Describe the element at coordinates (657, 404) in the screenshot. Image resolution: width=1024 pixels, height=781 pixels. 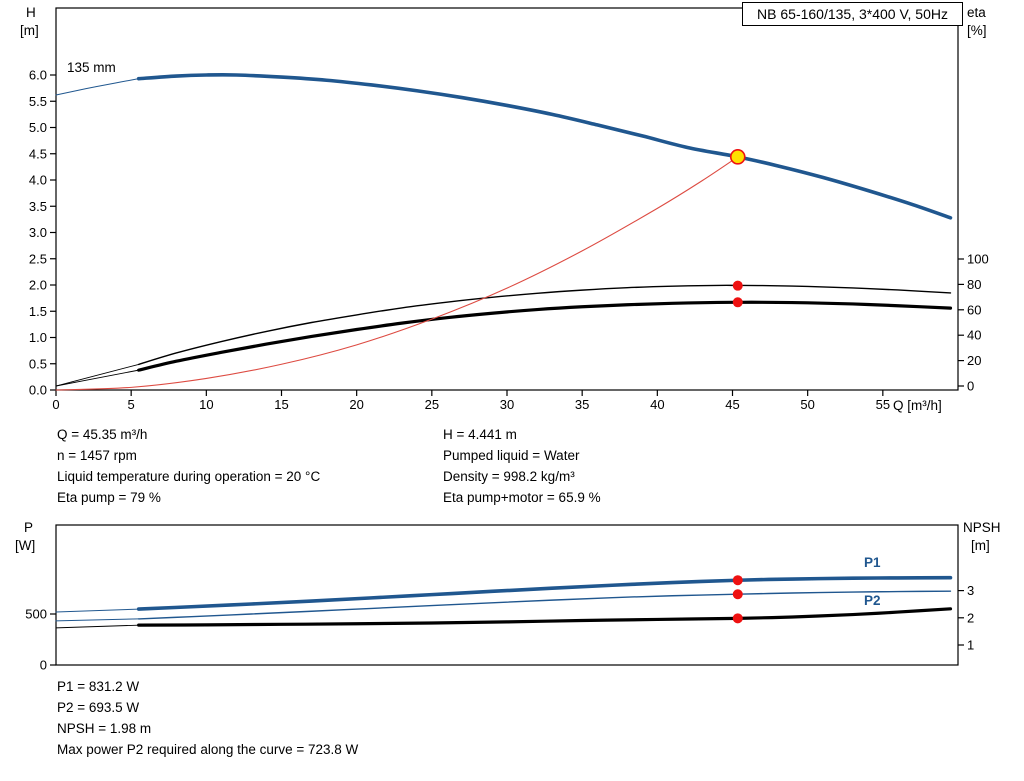
I see `x-tick-label: 40` at that location.